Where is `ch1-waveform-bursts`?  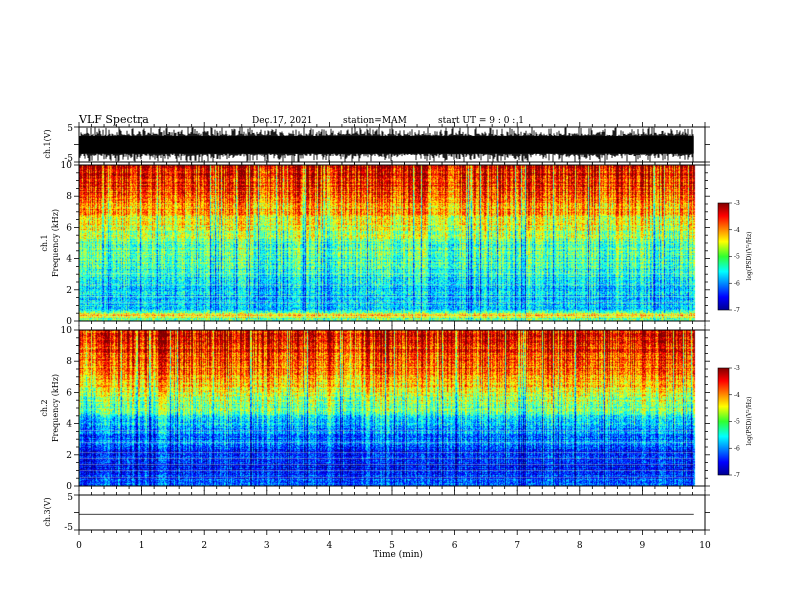 ch1-waveform-bursts is located at coordinates (386, 144).